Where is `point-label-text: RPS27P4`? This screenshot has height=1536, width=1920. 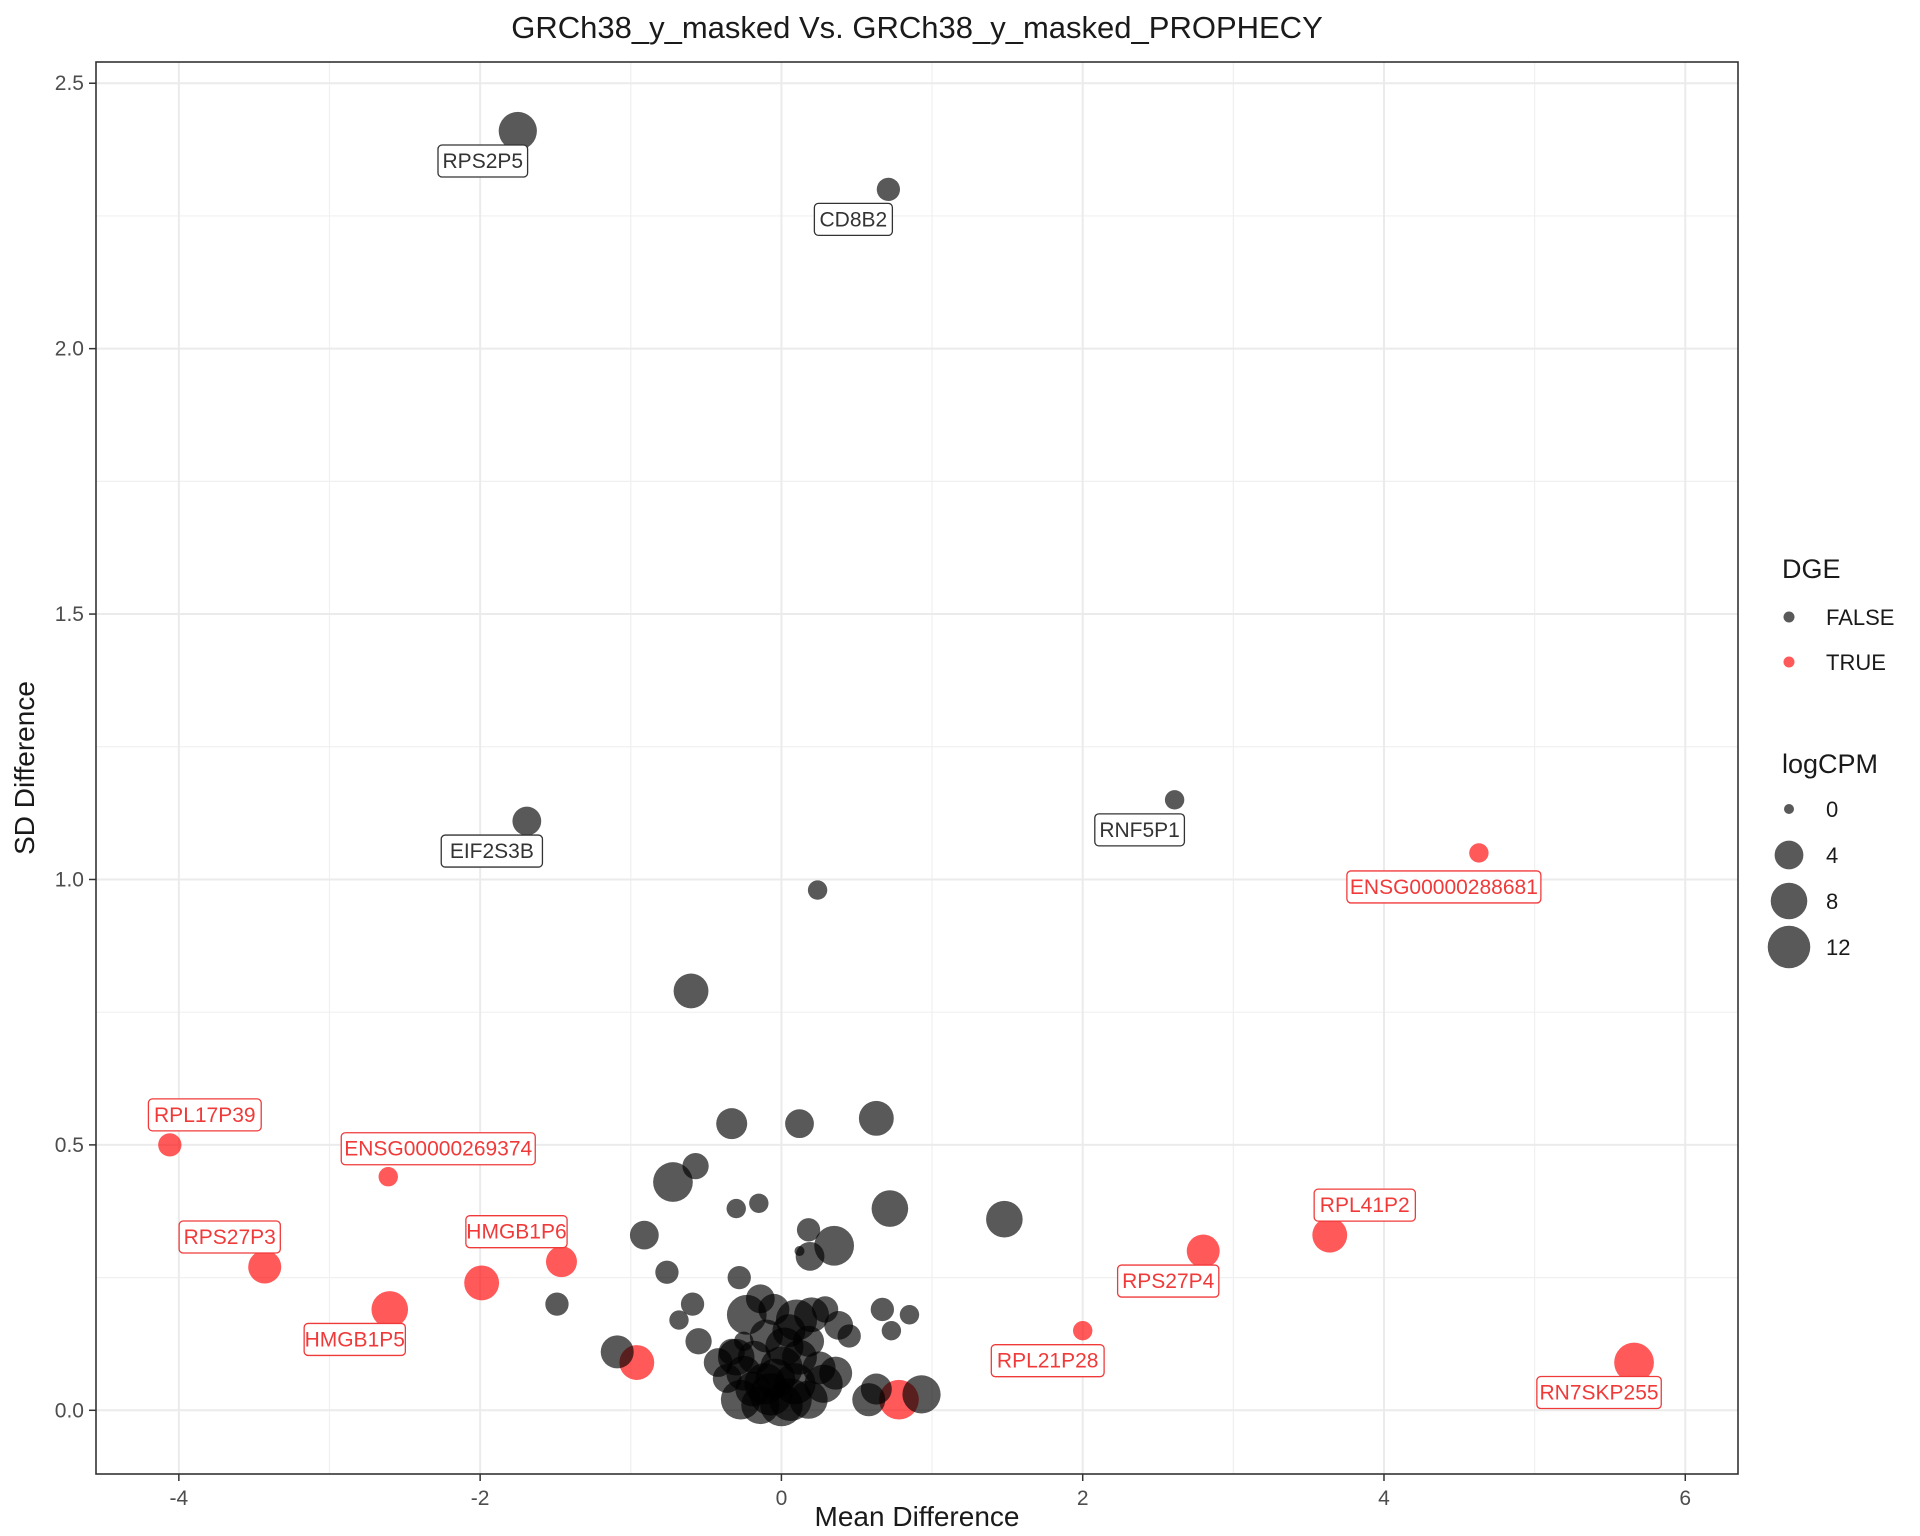 point-label-text: RPS27P4 is located at coordinates (1168, 1281).